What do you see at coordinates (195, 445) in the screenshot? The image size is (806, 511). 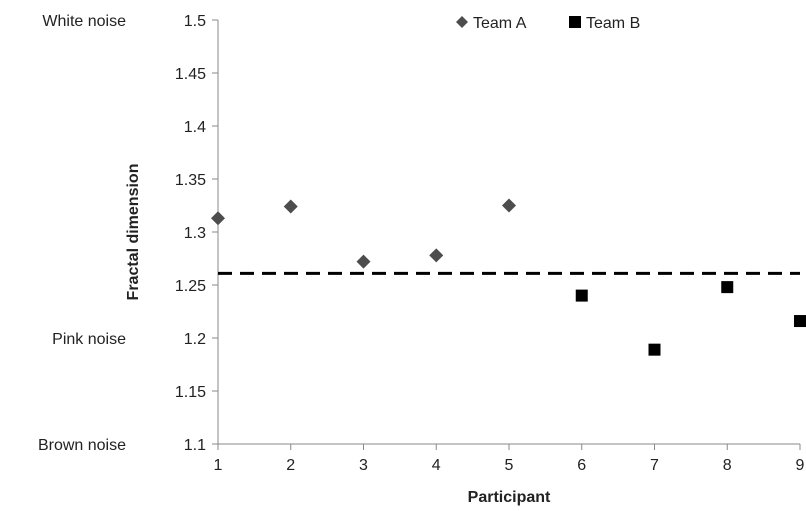 I see `y-tick-label: 1.1` at bounding box center [195, 445].